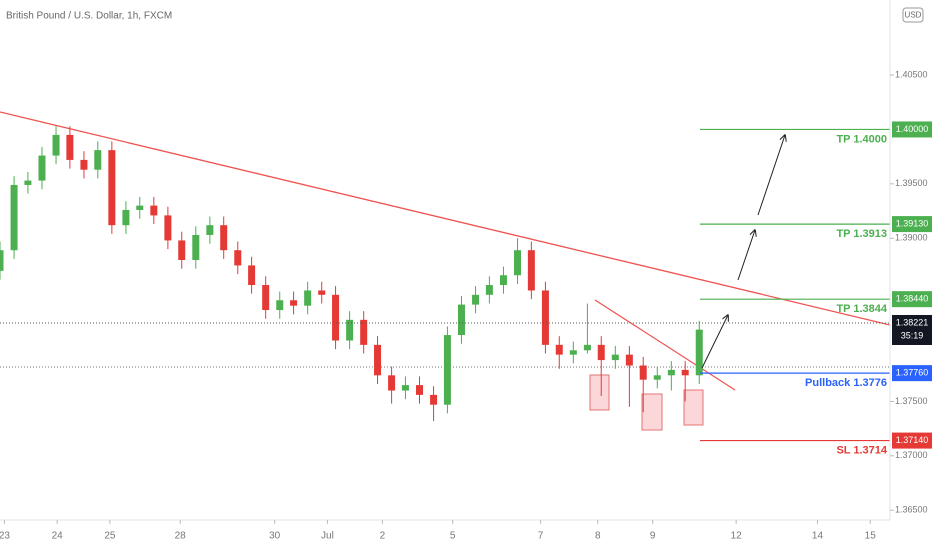  I want to click on currency-badge, so click(913, 15).